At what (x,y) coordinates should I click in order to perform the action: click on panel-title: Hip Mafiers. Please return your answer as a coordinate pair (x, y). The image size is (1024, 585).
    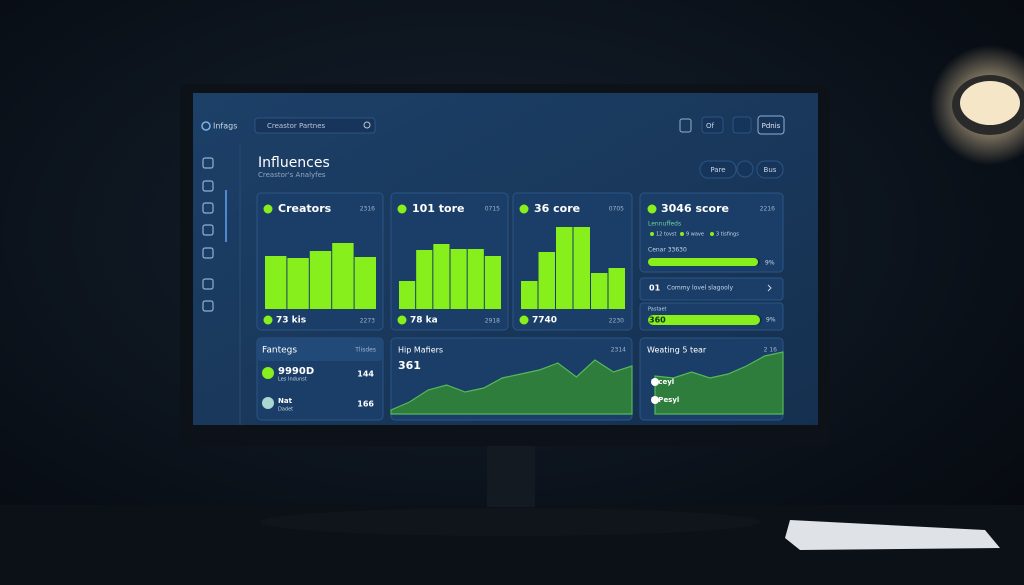
    Looking at the image, I should click on (420, 350).